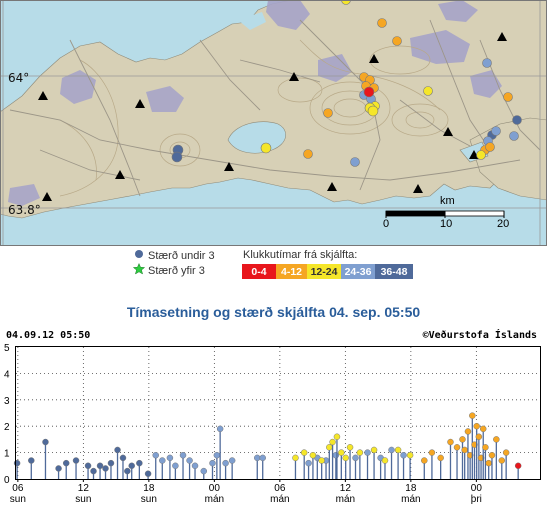 This screenshot has width=547, height=525. I want to click on y-tick-label: 2, so click(7, 427).